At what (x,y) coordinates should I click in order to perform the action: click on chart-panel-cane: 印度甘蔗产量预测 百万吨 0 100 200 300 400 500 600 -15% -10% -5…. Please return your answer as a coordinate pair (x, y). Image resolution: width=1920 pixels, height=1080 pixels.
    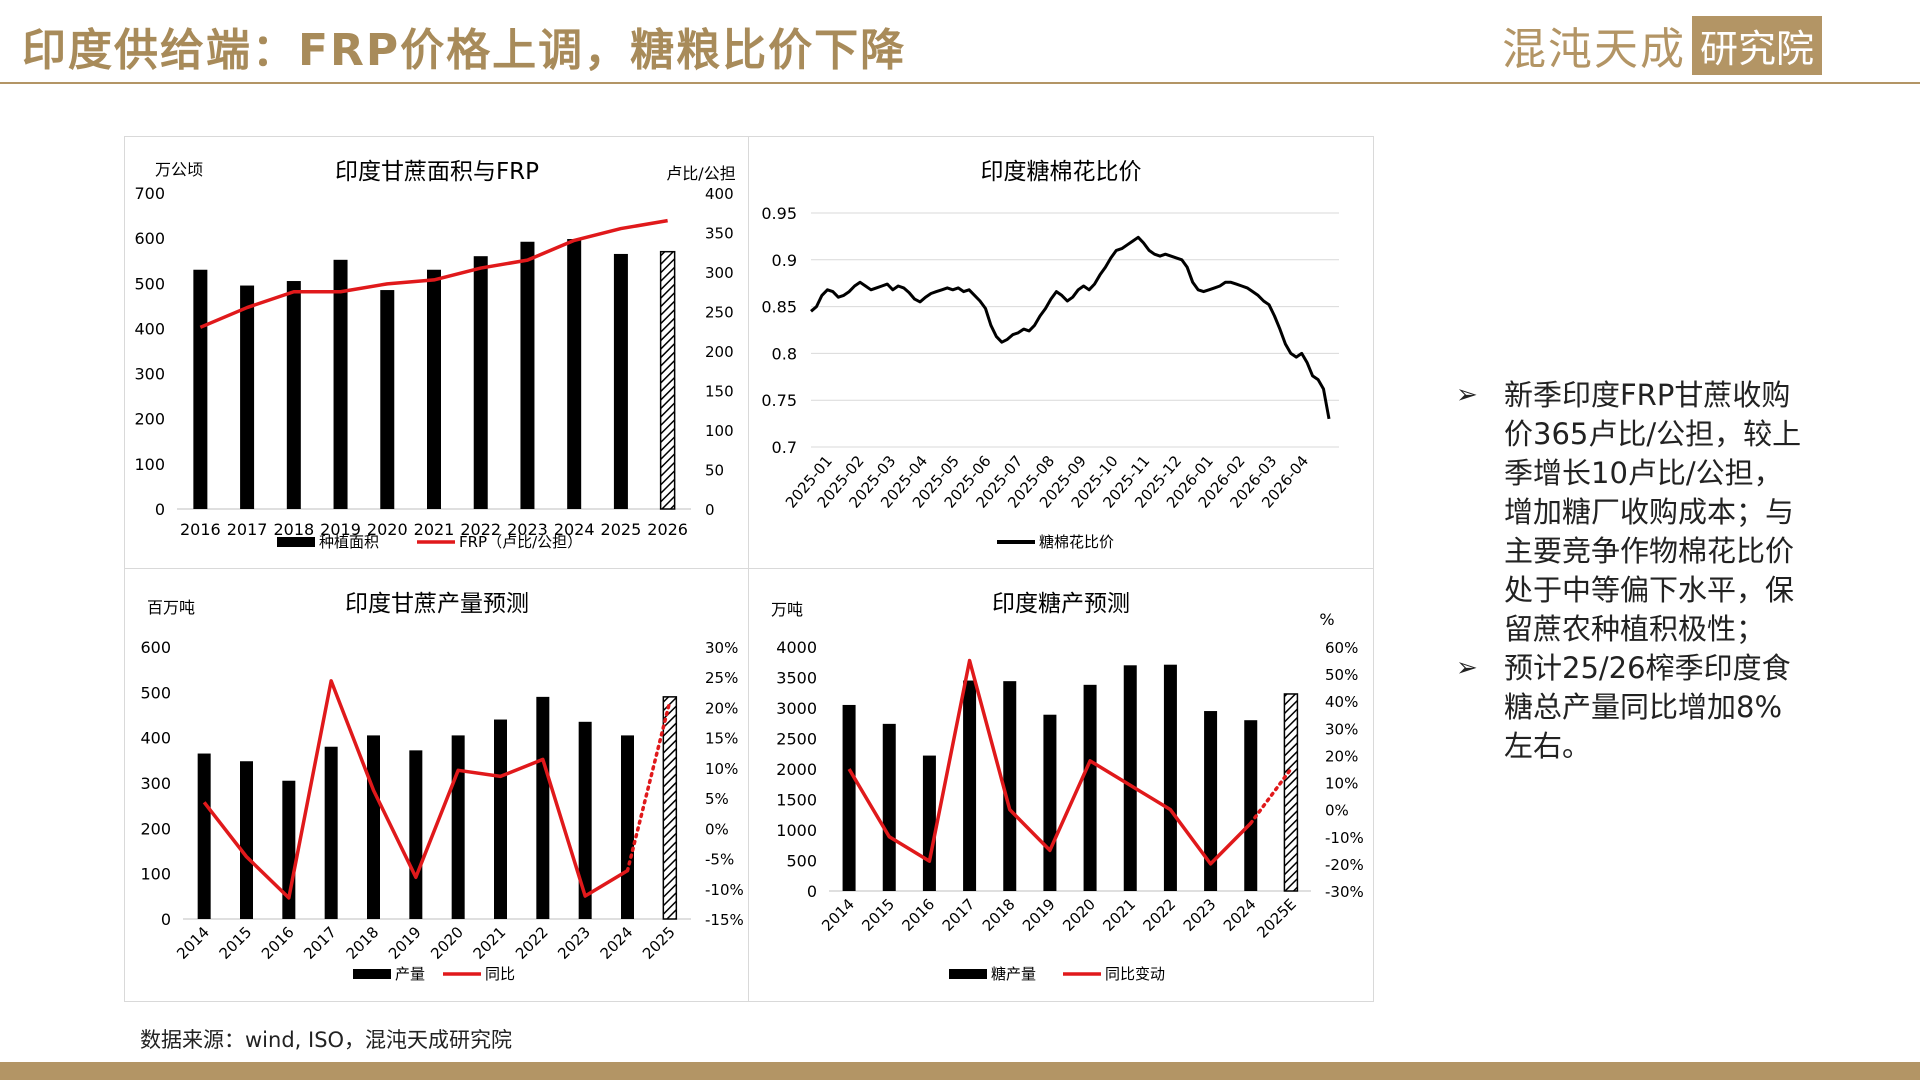
    Looking at the image, I should click on (437, 785).